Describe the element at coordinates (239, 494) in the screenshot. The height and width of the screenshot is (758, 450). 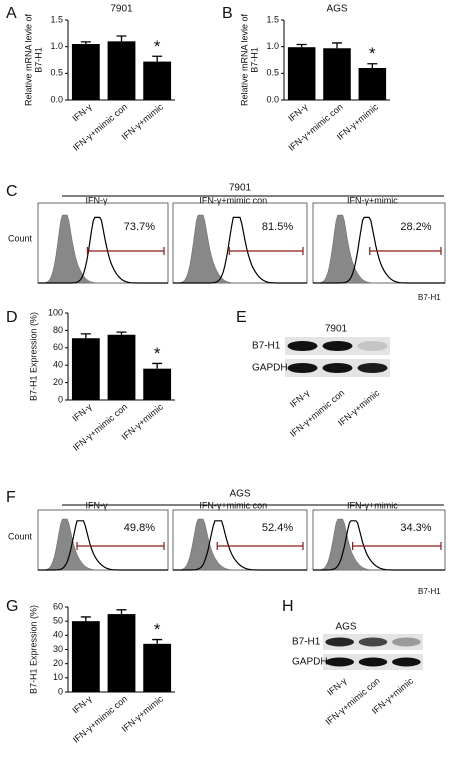
I see `flow-title: AGS` at that location.